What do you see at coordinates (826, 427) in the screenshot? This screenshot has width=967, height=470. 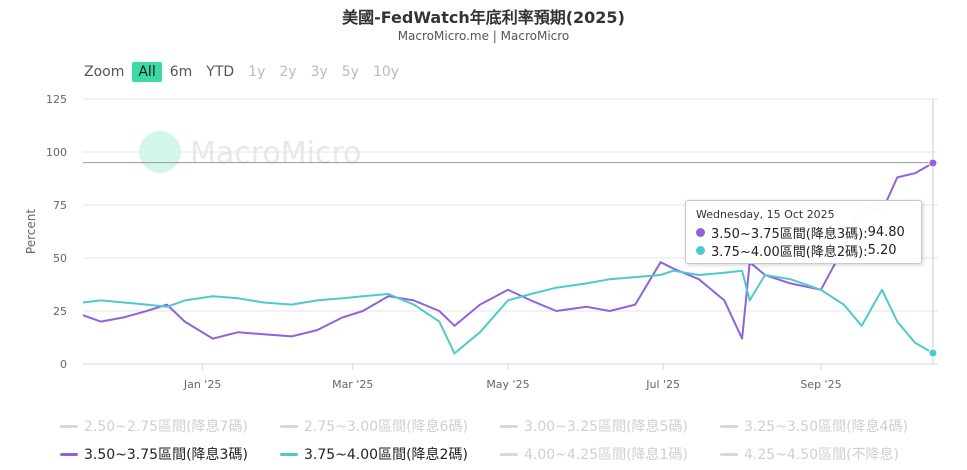 I see `legend-label: 3.25~3.50區間(降息4碼)` at bounding box center [826, 427].